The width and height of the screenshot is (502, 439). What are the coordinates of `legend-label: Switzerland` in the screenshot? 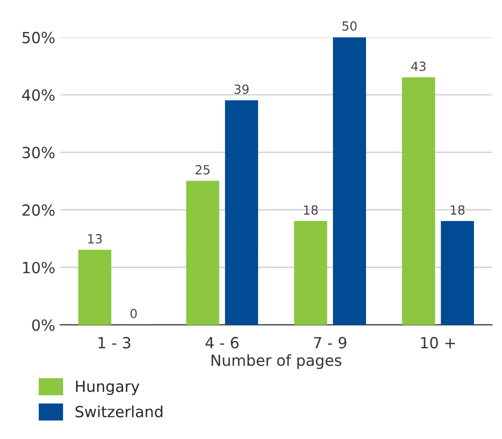 It's located at (119, 412).